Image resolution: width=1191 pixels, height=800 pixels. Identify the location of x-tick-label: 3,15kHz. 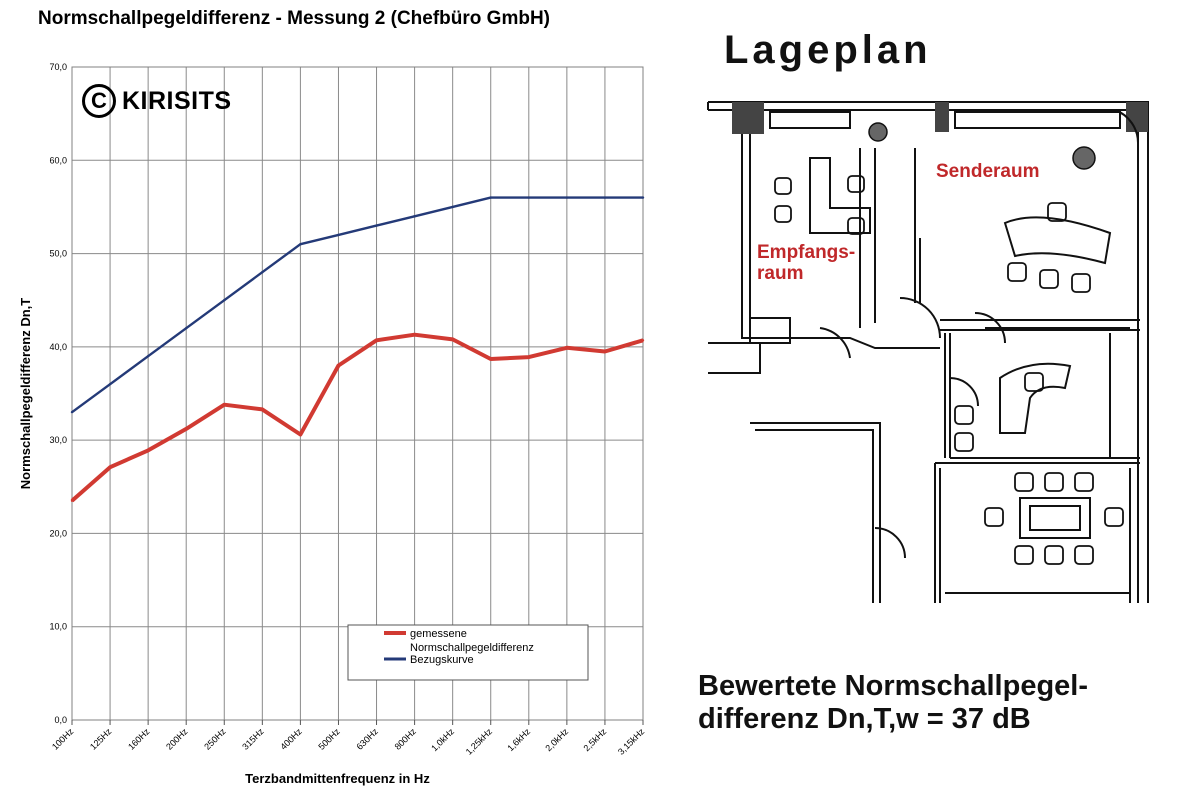
(631, 741).